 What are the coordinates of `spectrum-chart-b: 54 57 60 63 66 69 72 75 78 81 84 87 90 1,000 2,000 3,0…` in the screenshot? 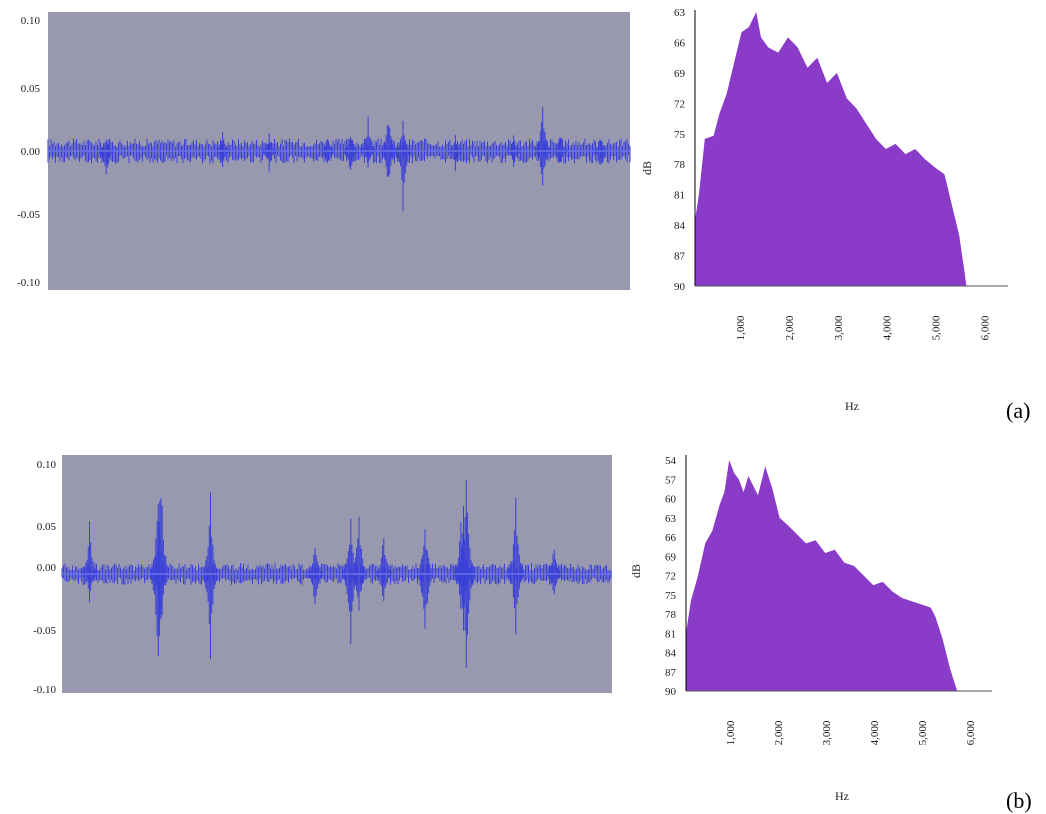 It's located at (810, 629).